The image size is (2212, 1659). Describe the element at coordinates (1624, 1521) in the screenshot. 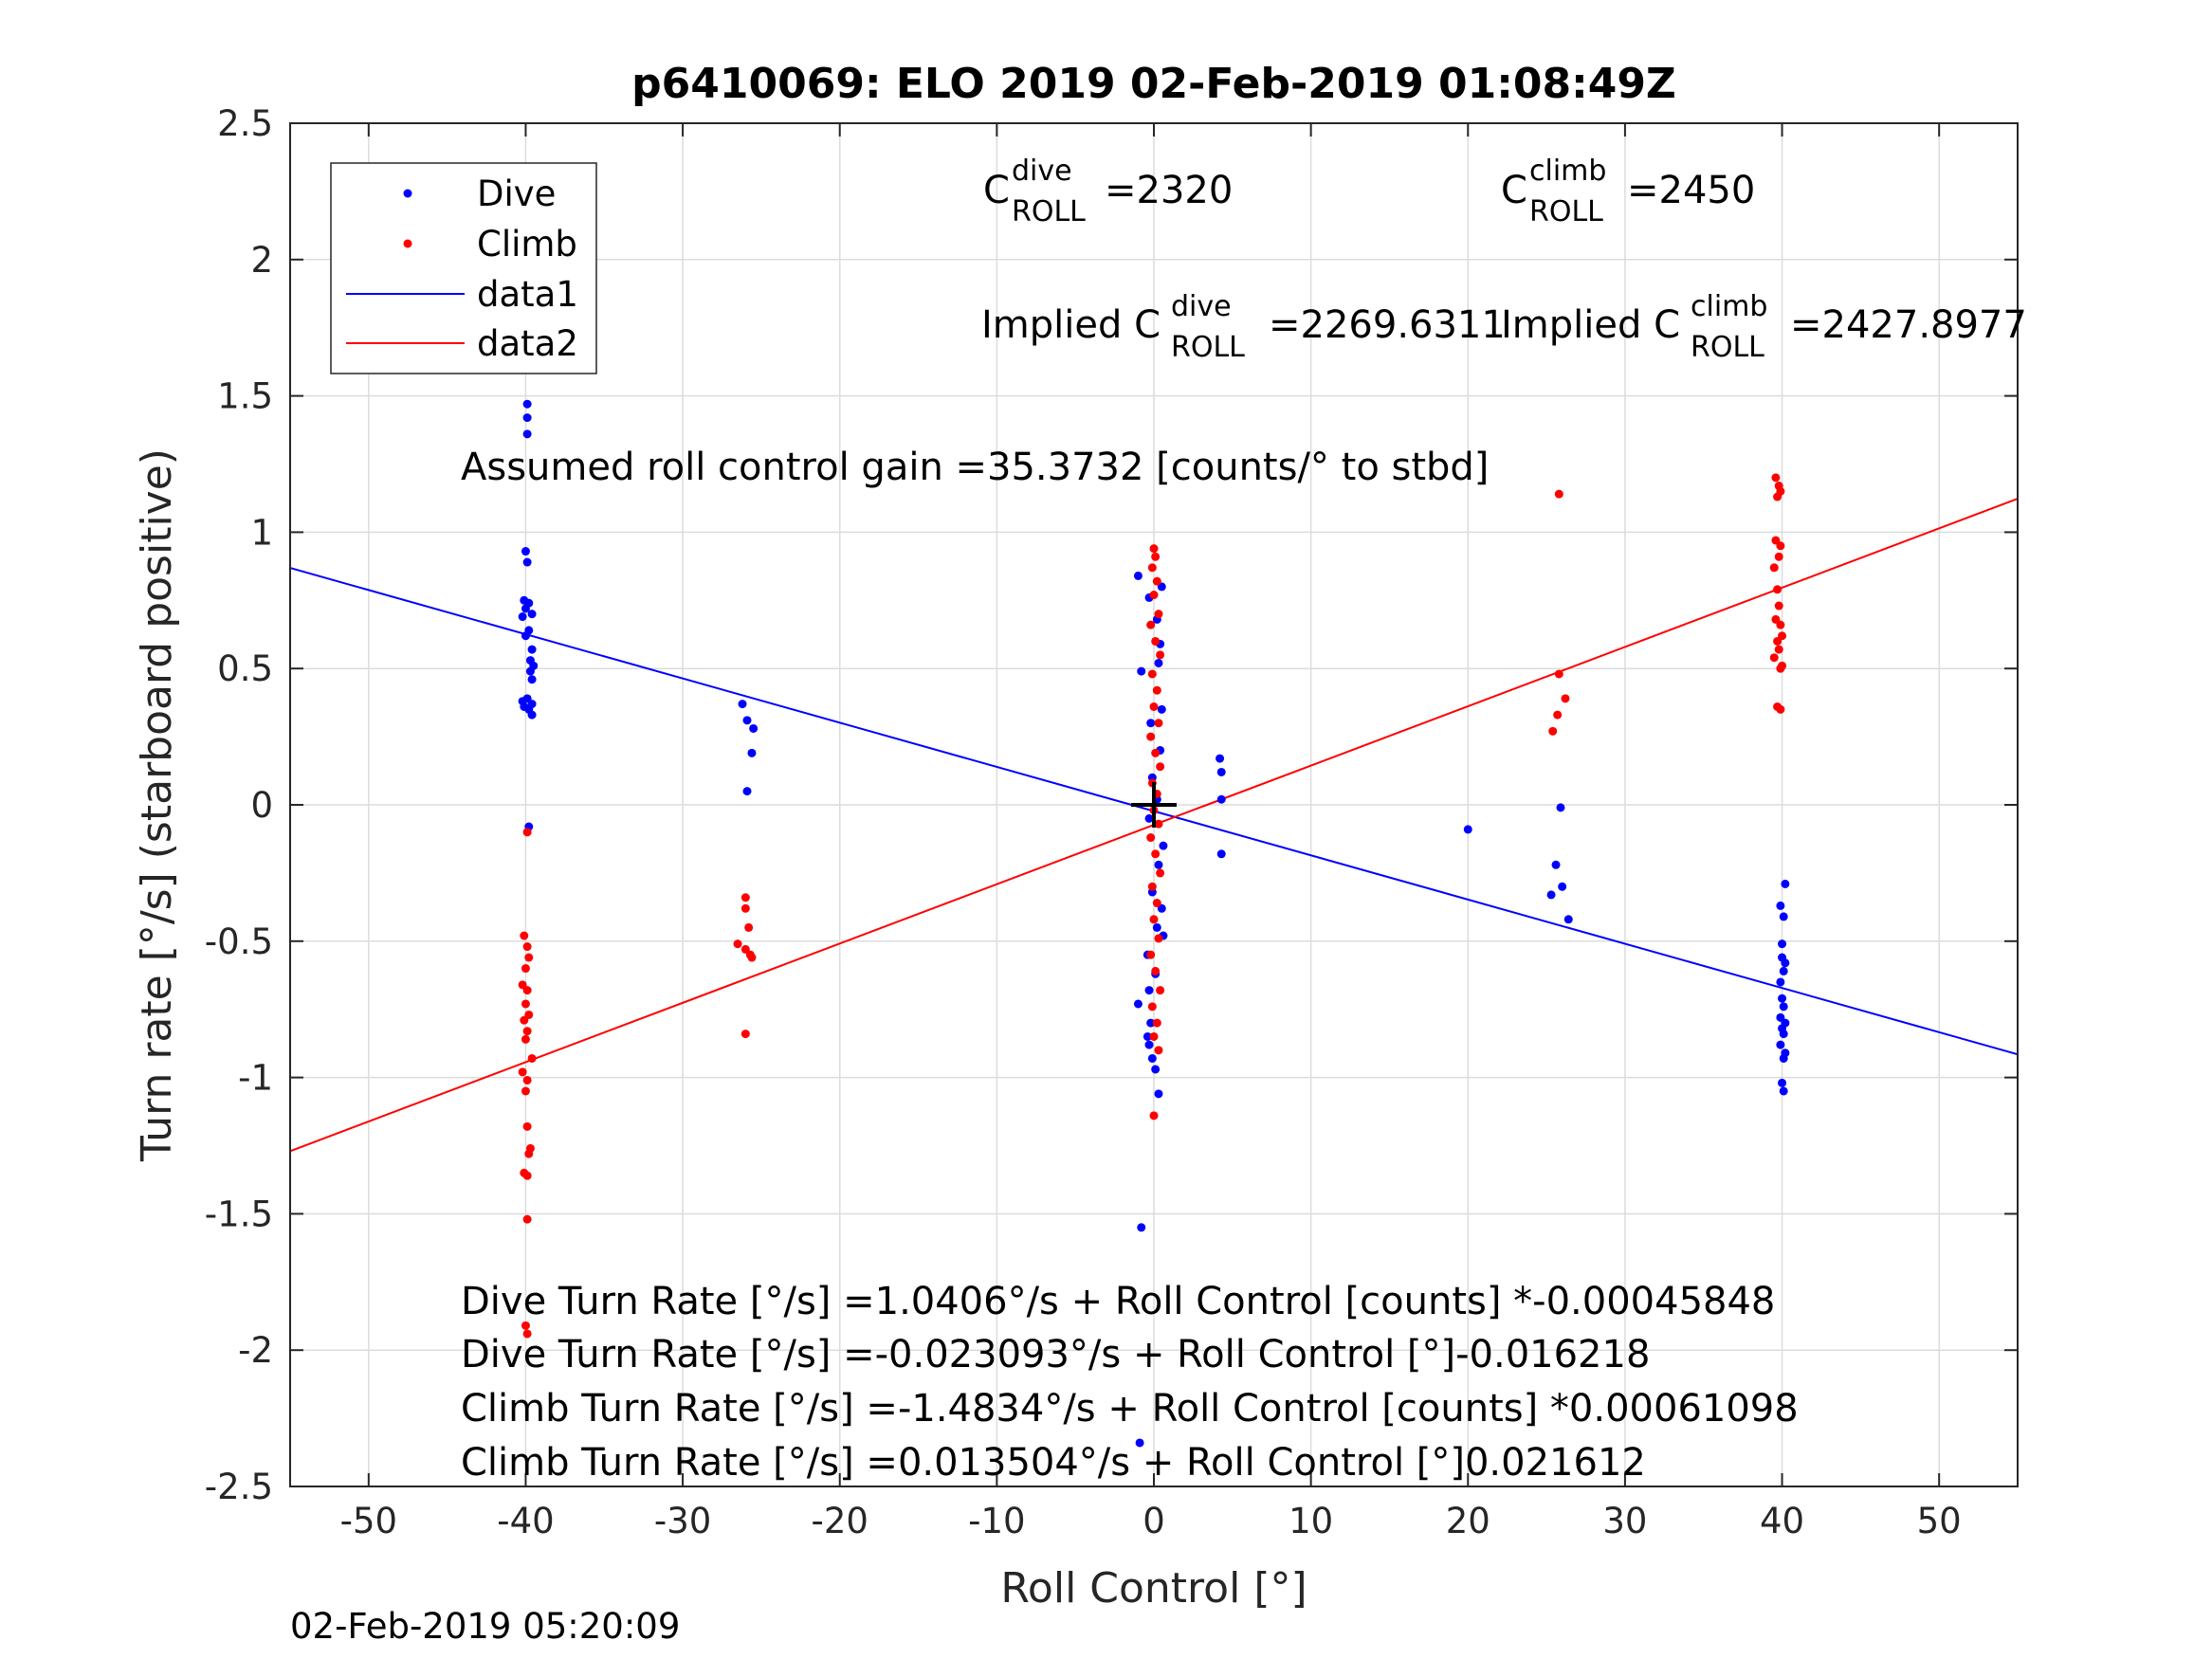

I see `x-tick-label: 30` at that location.